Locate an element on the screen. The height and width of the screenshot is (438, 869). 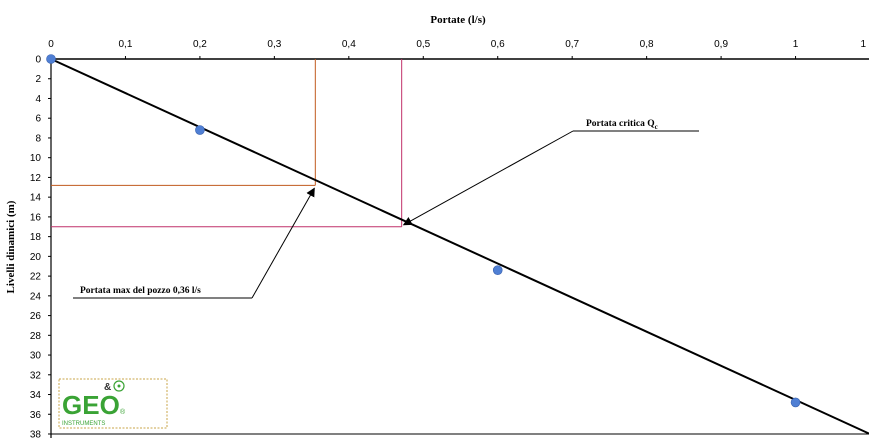
y-tick-label: 36 is located at coordinates (36, 415).